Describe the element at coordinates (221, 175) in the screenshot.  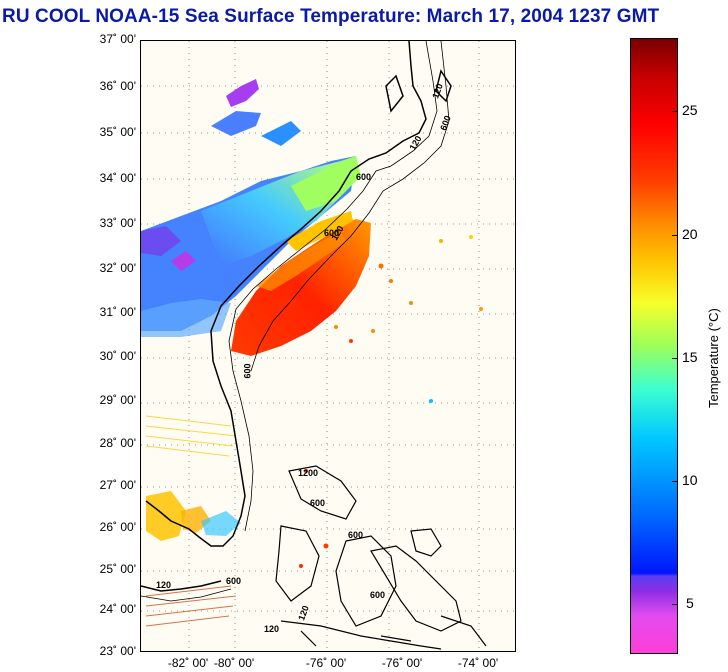
I see `sst-cold-patches` at that location.